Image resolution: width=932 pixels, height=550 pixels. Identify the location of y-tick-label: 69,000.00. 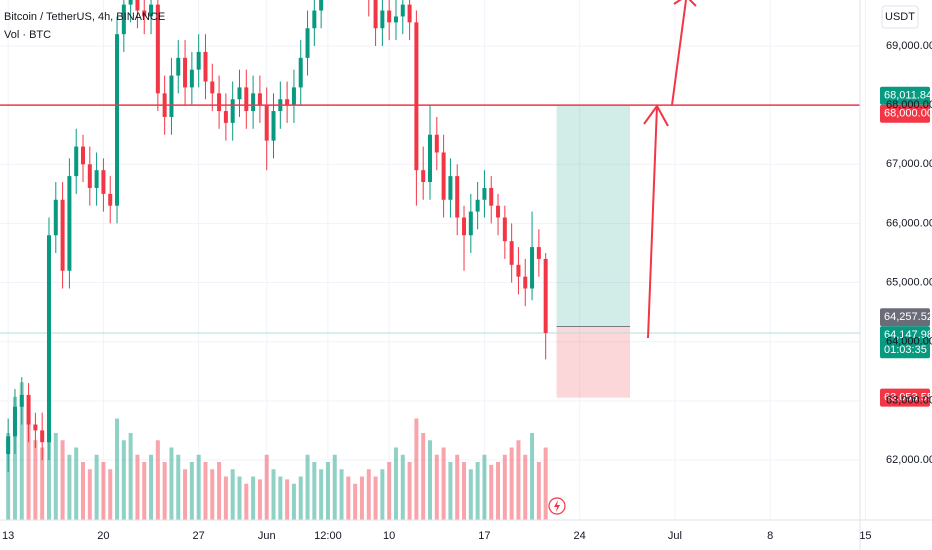
(909, 46).